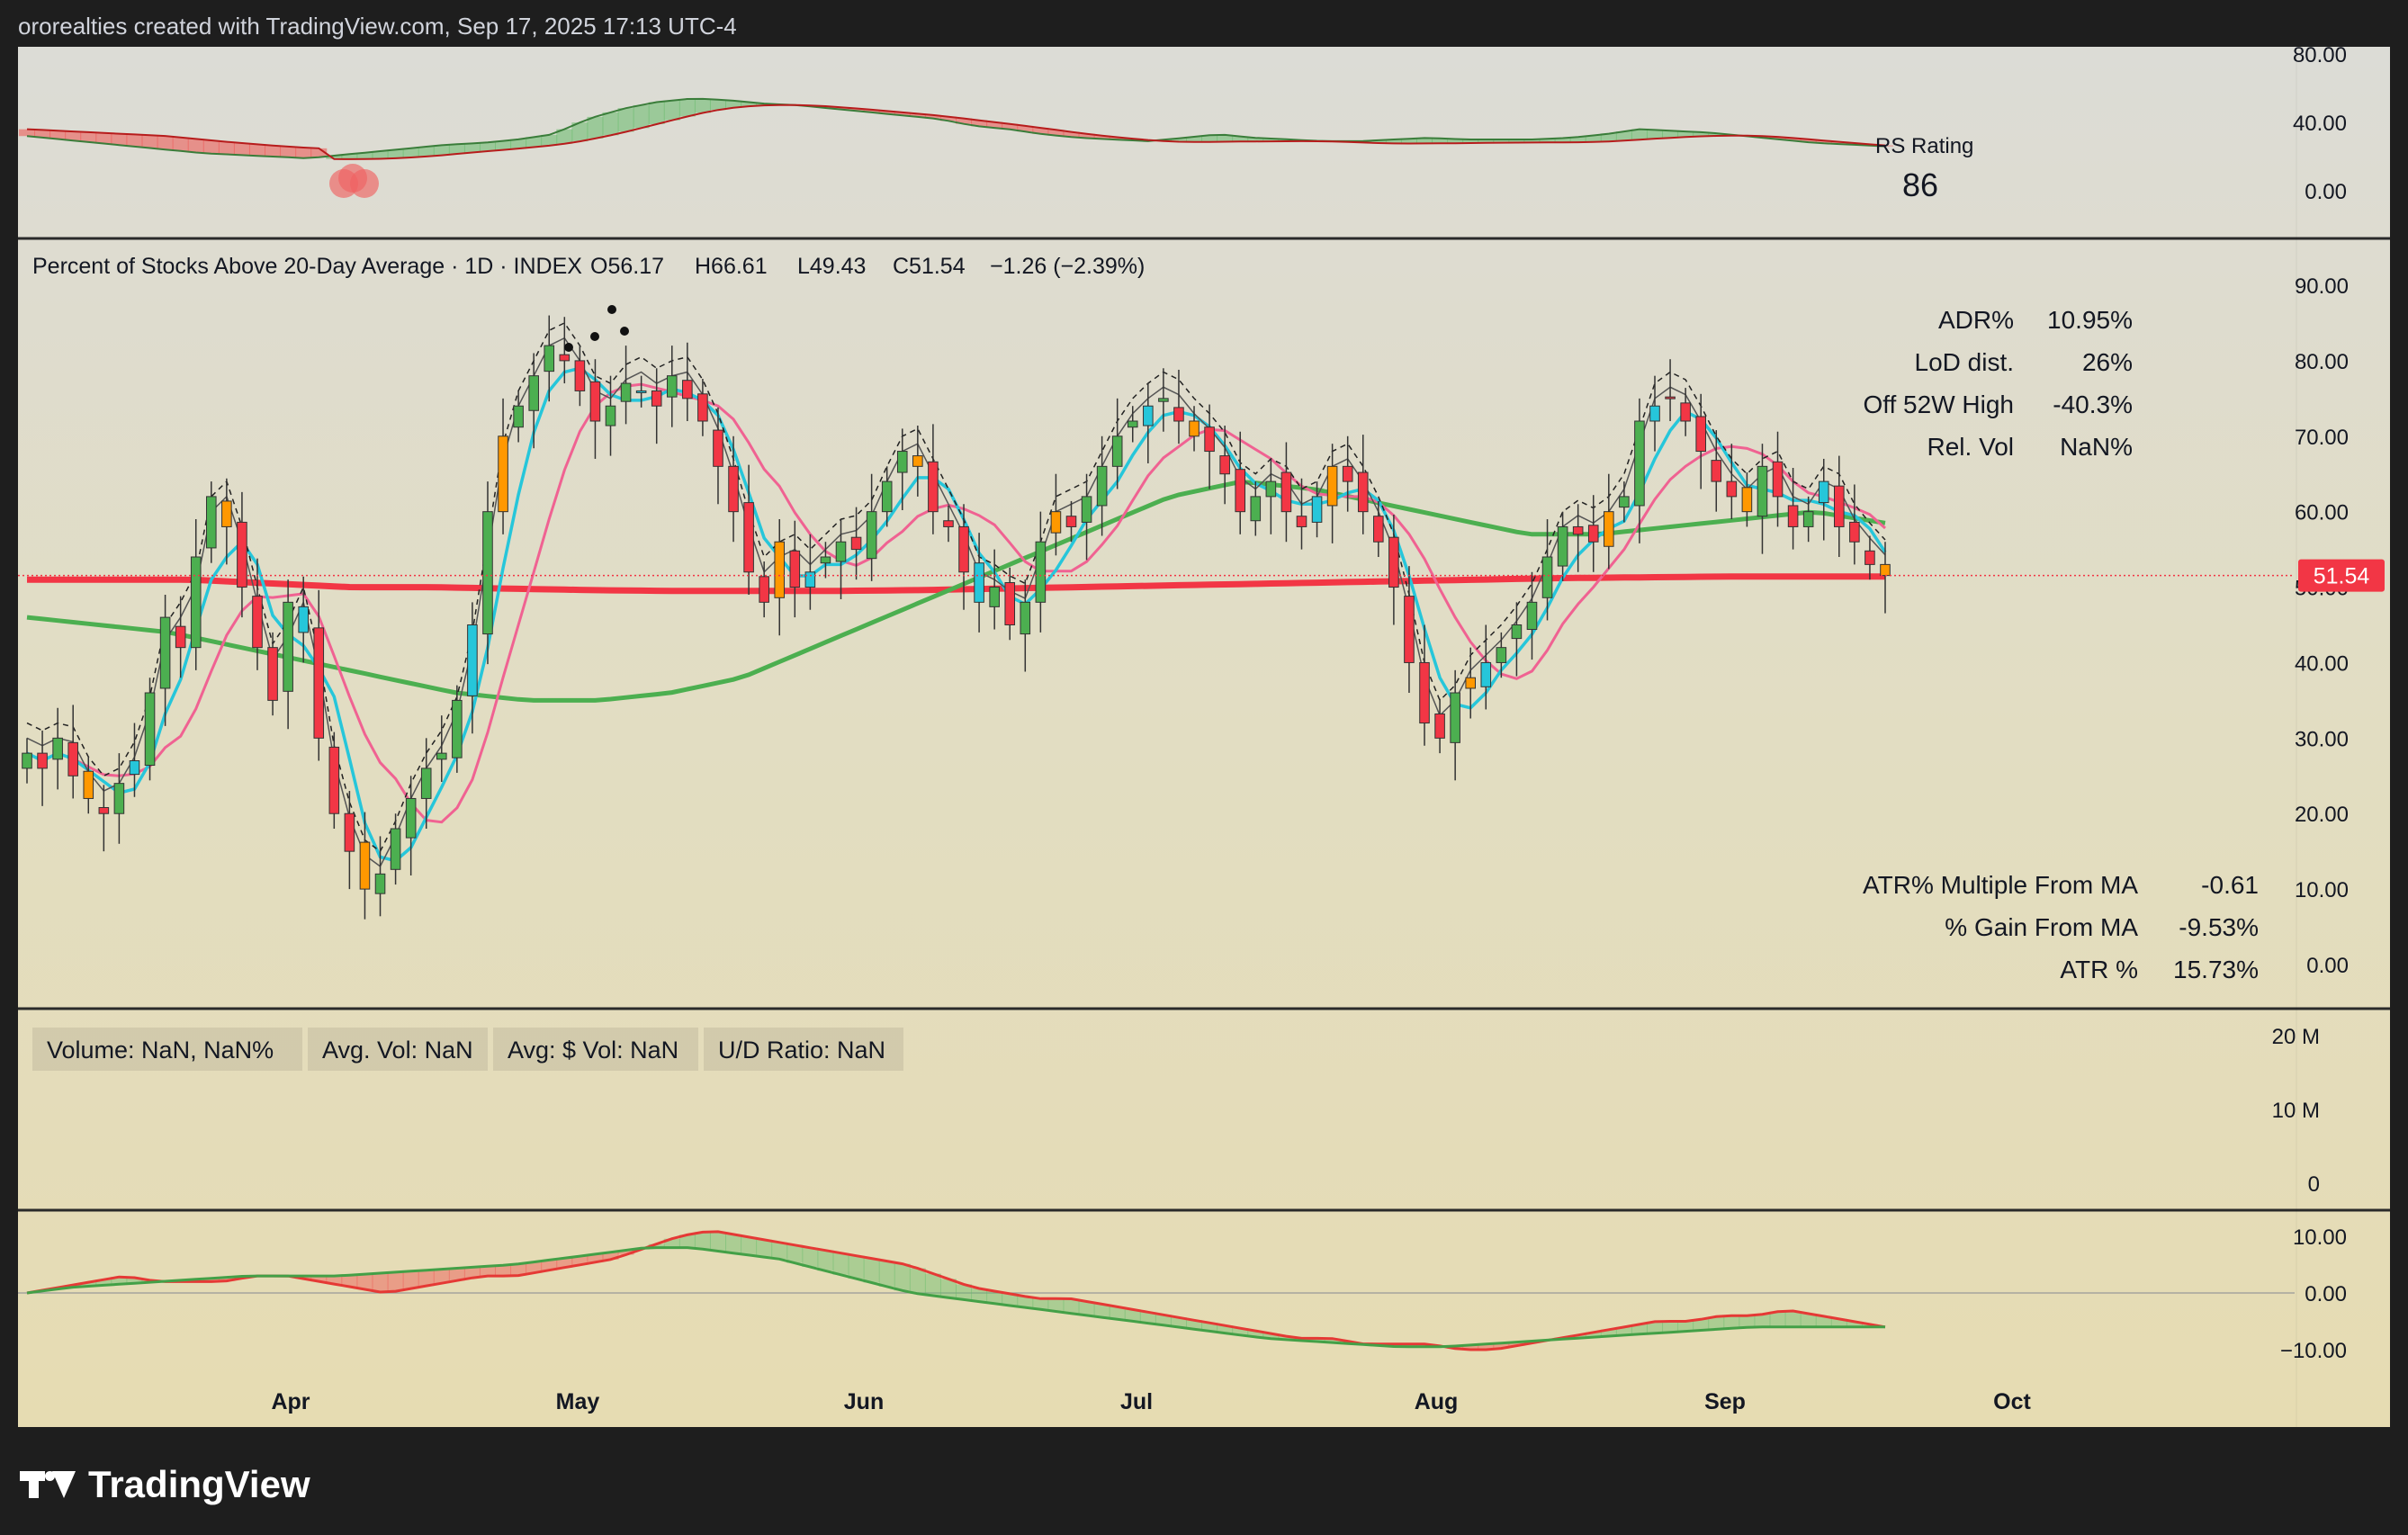  I want to click on rs-y-tick: 0.00, so click(2326, 192).